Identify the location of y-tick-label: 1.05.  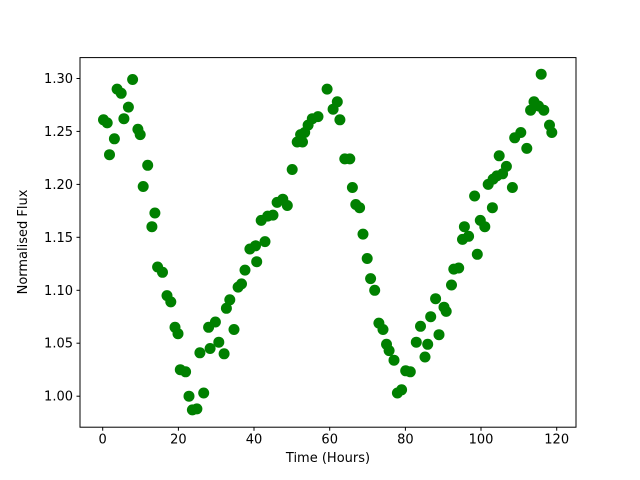
(58, 344).